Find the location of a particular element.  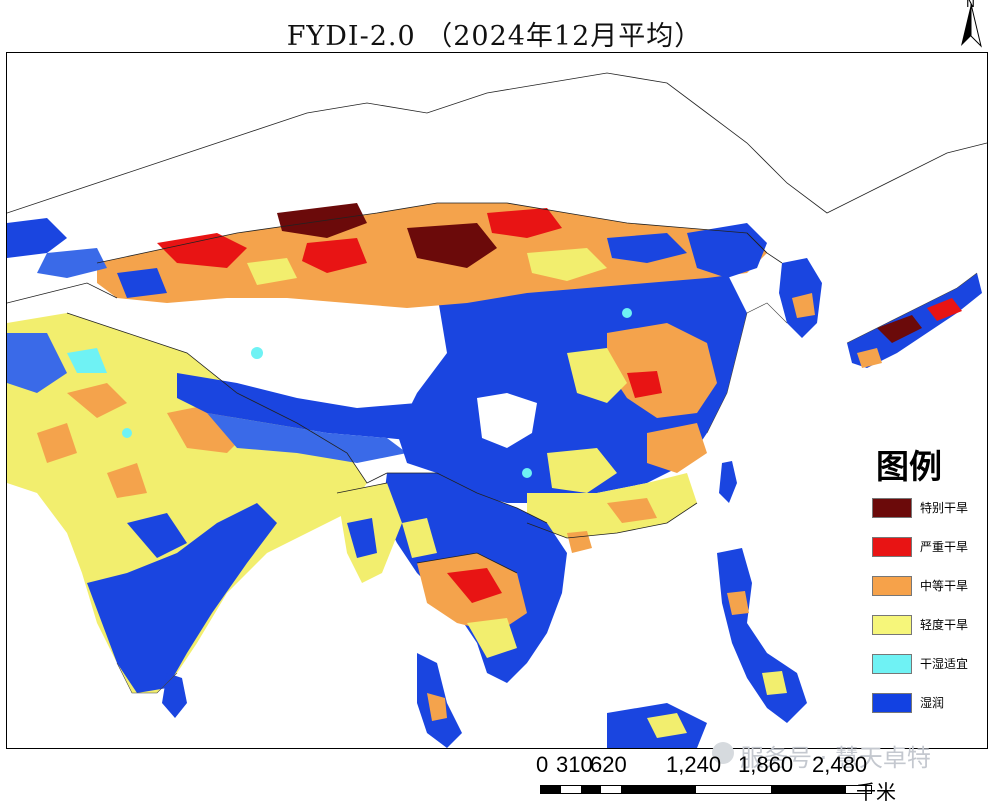

scale-bar: 0 310 620 1,240 1,860 2,480 千米 is located at coordinates (738, 778).